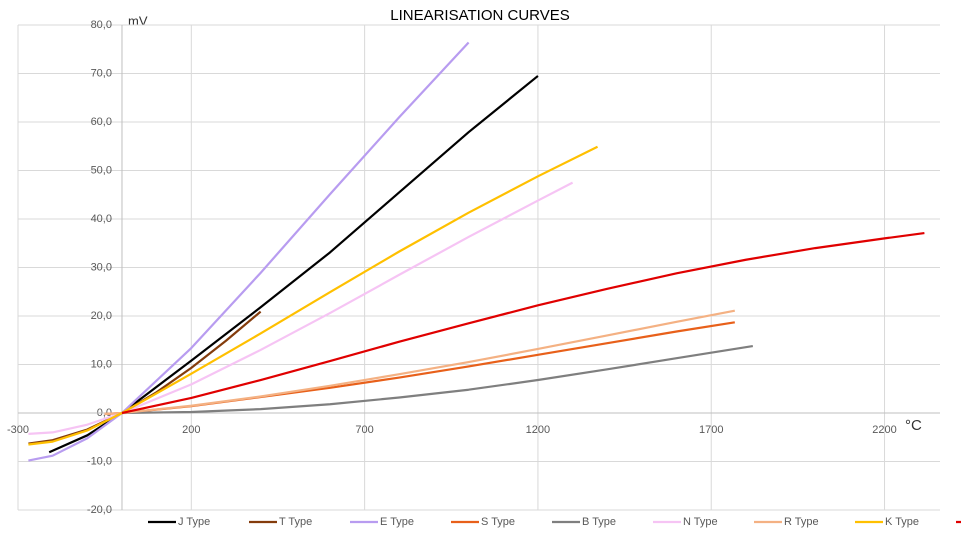 This screenshot has height=543, width=961. Describe the element at coordinates (902, 522) in the screenshot. I see `legend-label: K Type` at that location.